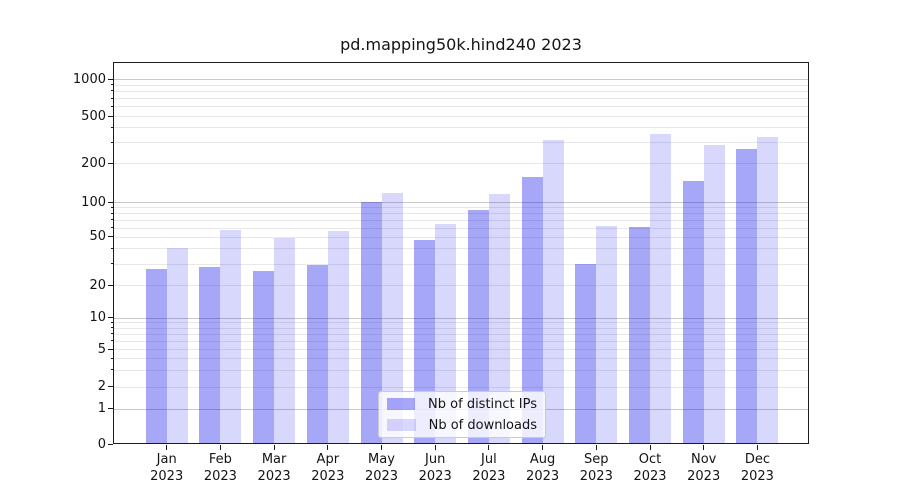 The image size is (900, 500). Describe the element at coordinates (97, 317) in the screenshot. I see `y-tick-label: 10` at that location.